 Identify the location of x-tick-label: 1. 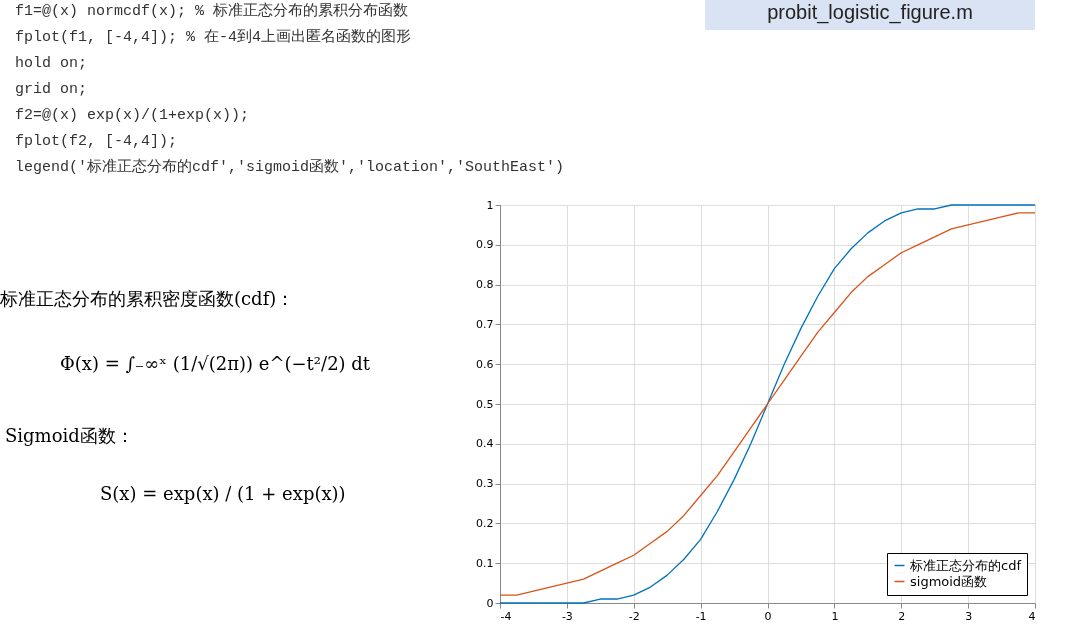
(835, 616).